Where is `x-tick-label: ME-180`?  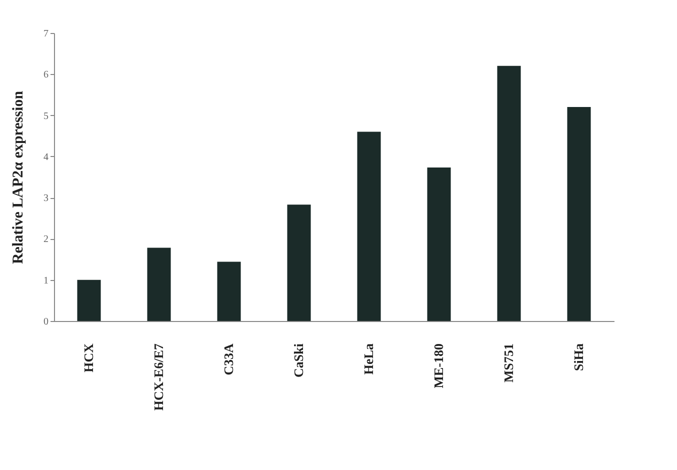 x-tick-label: ME-180 is located at coordinates (438, 366).